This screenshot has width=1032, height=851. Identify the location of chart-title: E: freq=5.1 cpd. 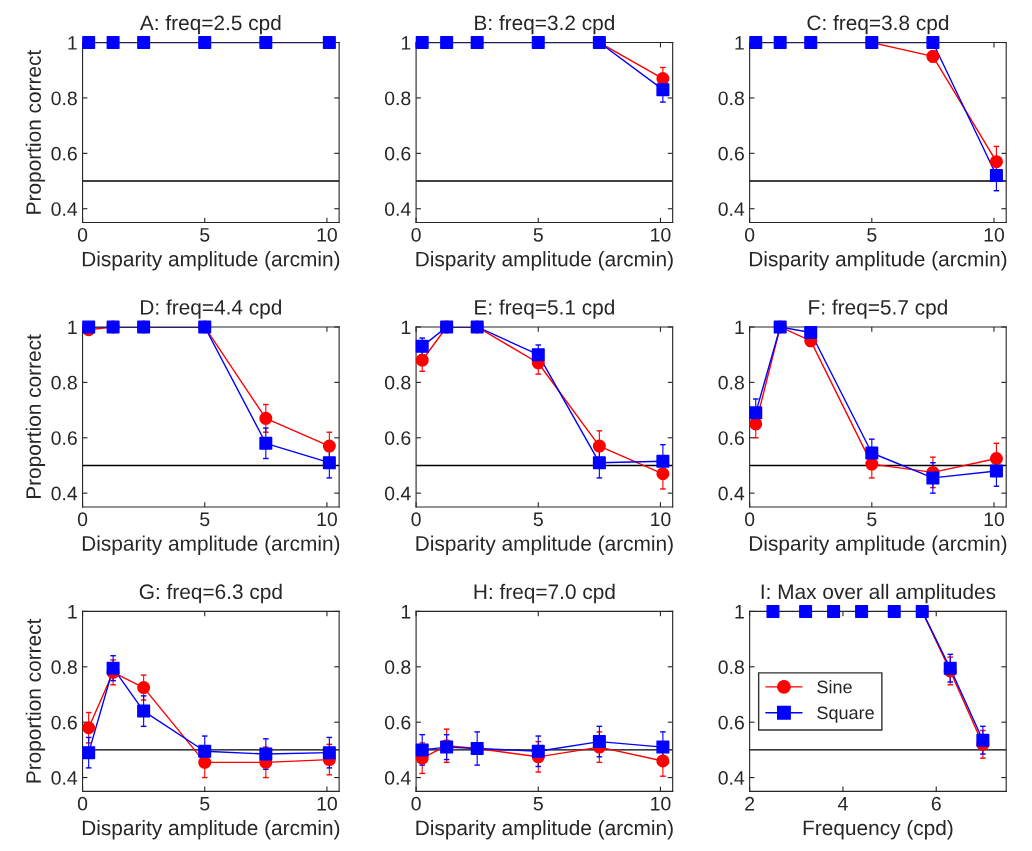
(544, 309).